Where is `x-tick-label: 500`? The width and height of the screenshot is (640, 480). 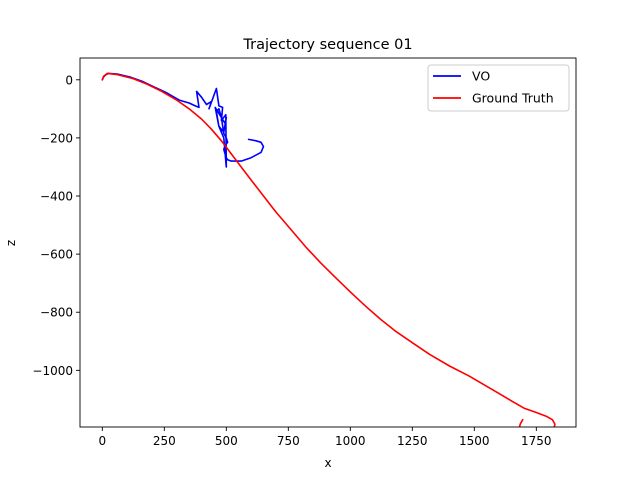 x-tick-label: 500 is located at coordinates (226, 441).